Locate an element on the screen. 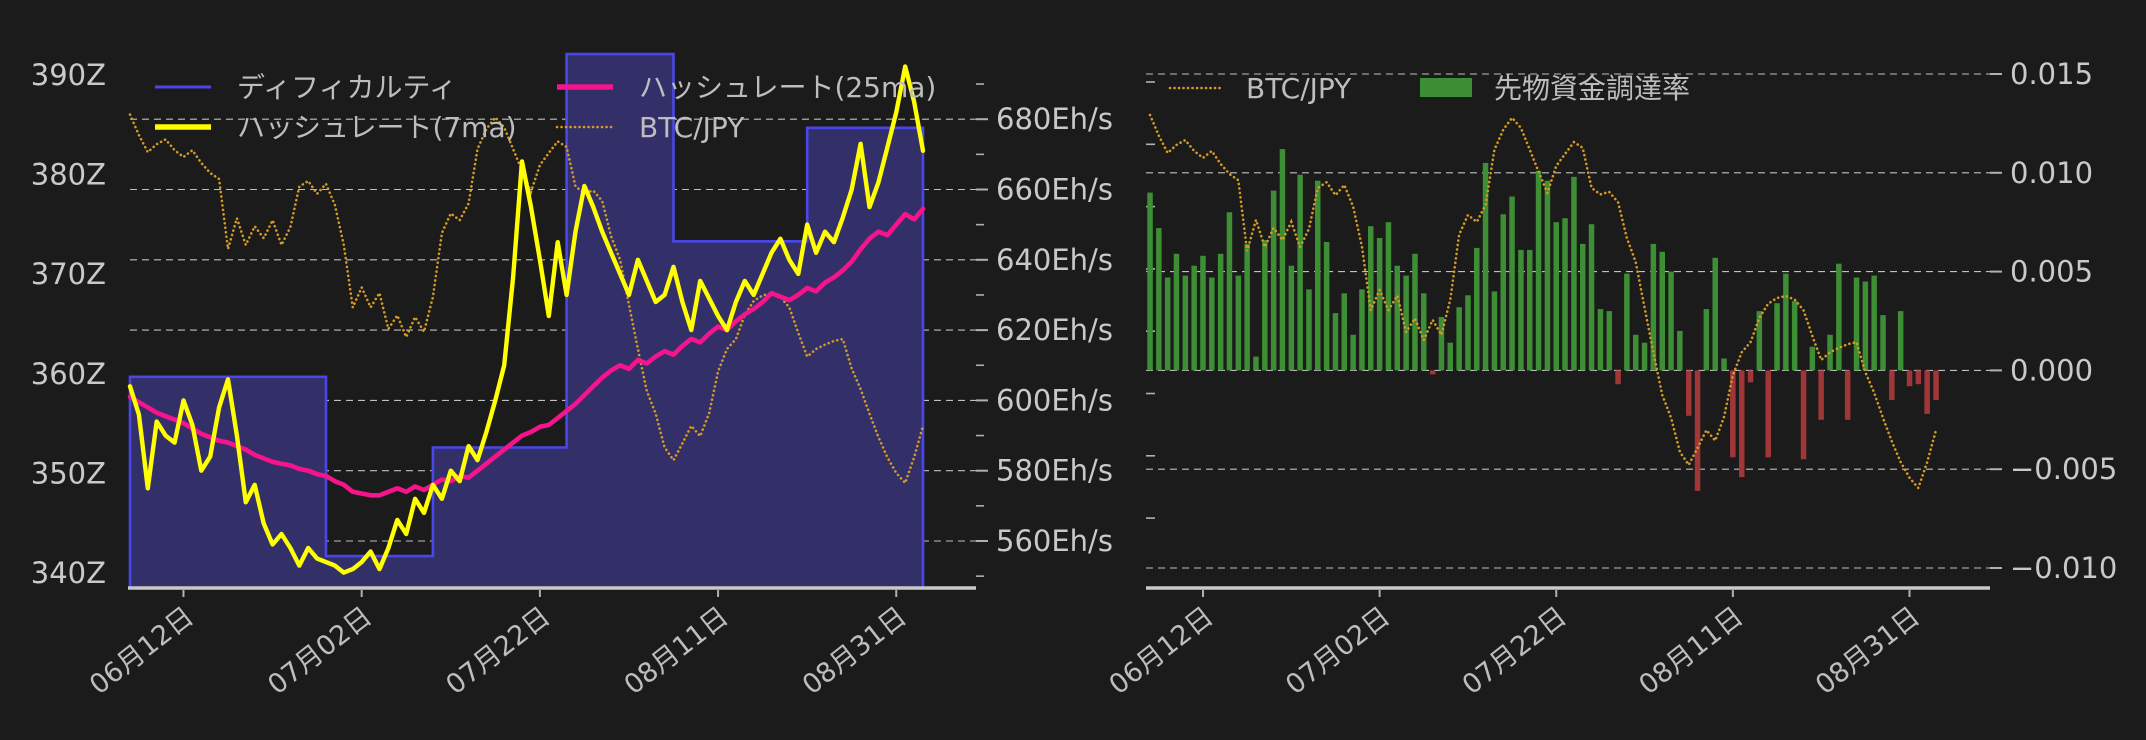 The image size is (2146, 740). x-axis-date-label: 07月02日 is located at coordinates (320, 651).